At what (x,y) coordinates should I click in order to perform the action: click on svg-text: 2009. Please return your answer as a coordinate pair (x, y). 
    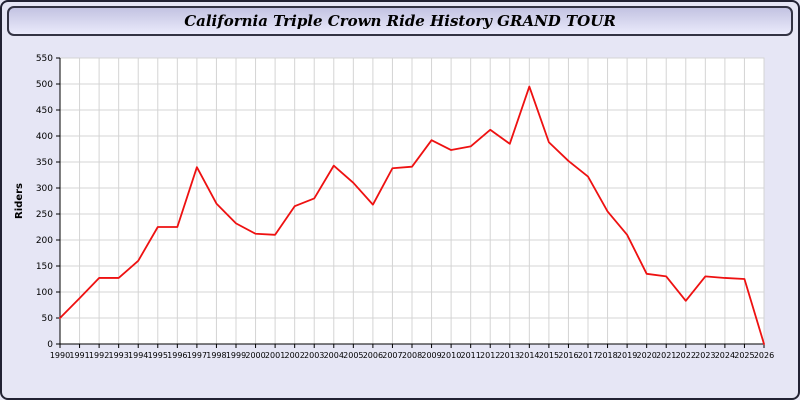
    Looking at the image, I should click on (431, 355).